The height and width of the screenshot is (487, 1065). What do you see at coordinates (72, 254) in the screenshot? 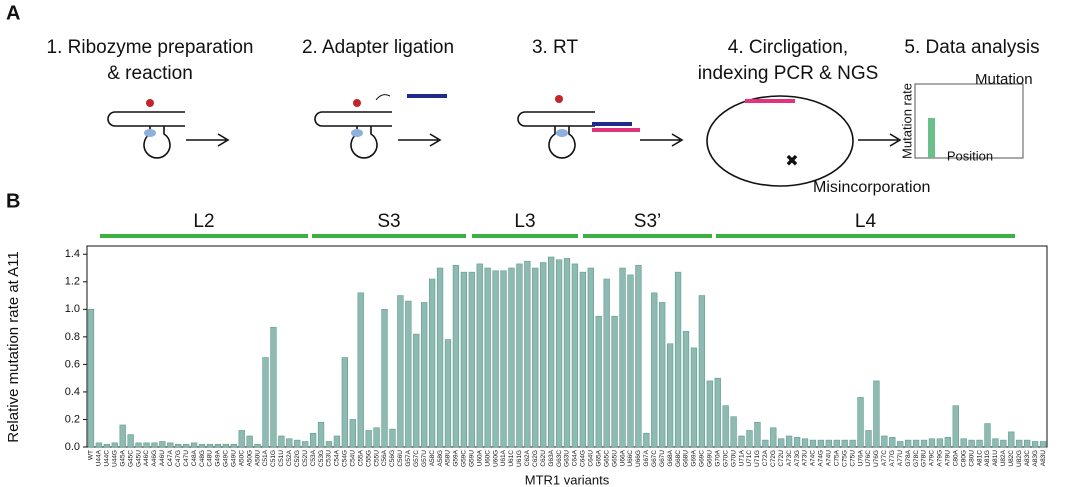
I see `y-tick-label: 1.4` at bounding box center [72, 254].